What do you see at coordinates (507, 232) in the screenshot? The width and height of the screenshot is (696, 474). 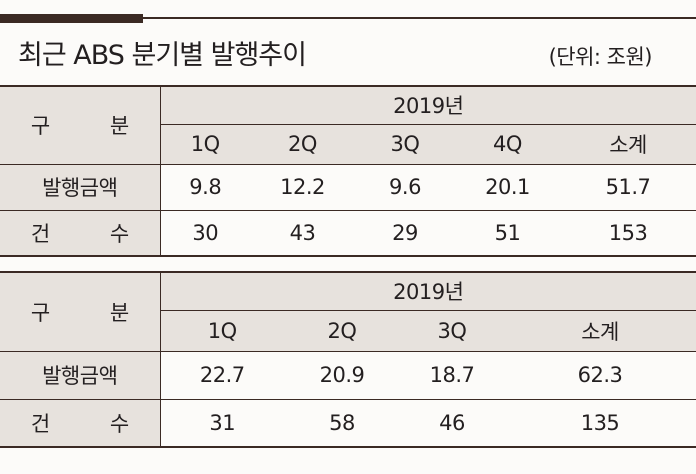 I see `table-cell: 51` at bounding box center [507, 232].